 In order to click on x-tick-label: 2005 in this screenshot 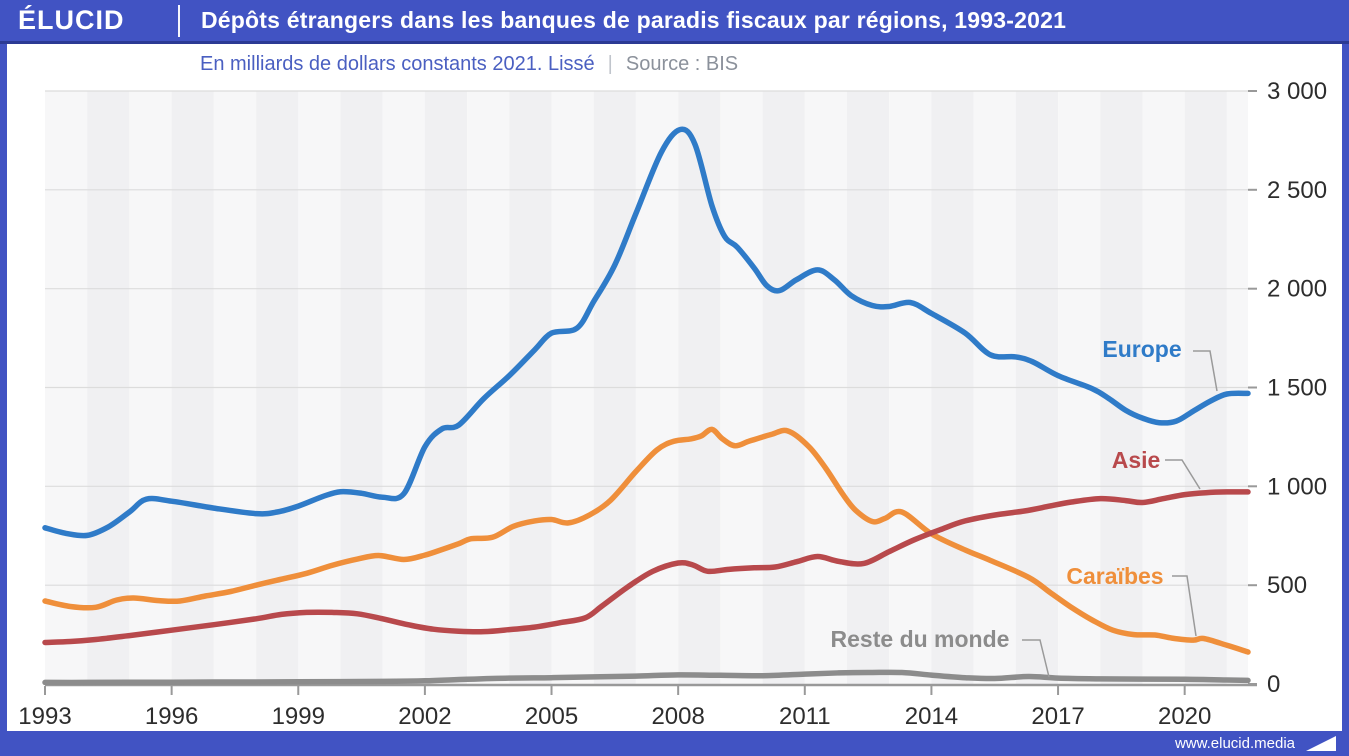, I will do `click(551, 716)`.